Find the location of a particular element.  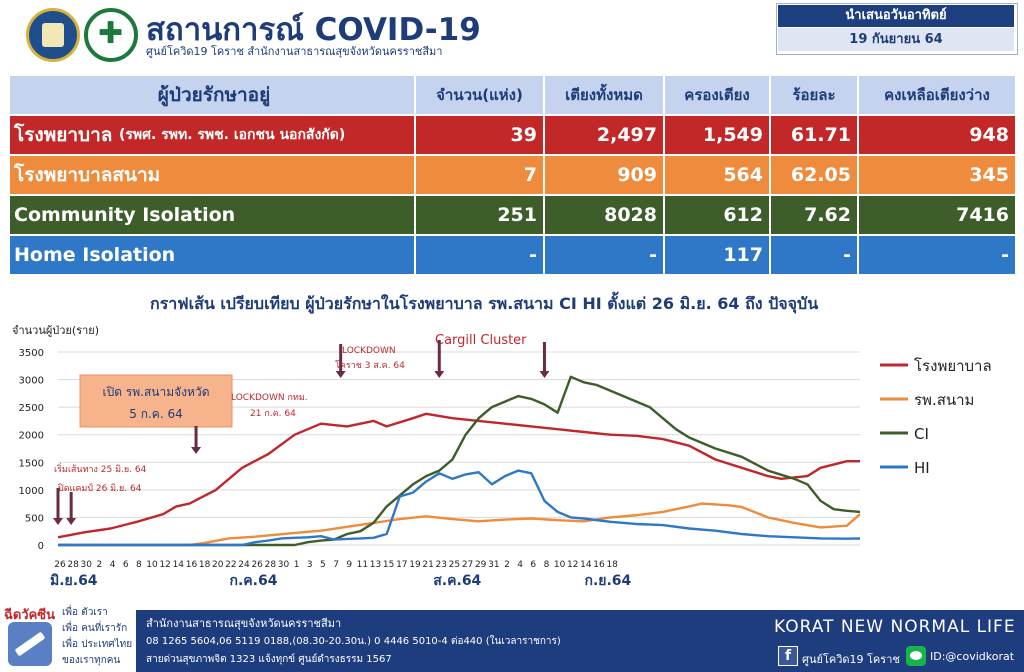

legend-label: โรงพยาบาล is located at coordinates (953, 366).